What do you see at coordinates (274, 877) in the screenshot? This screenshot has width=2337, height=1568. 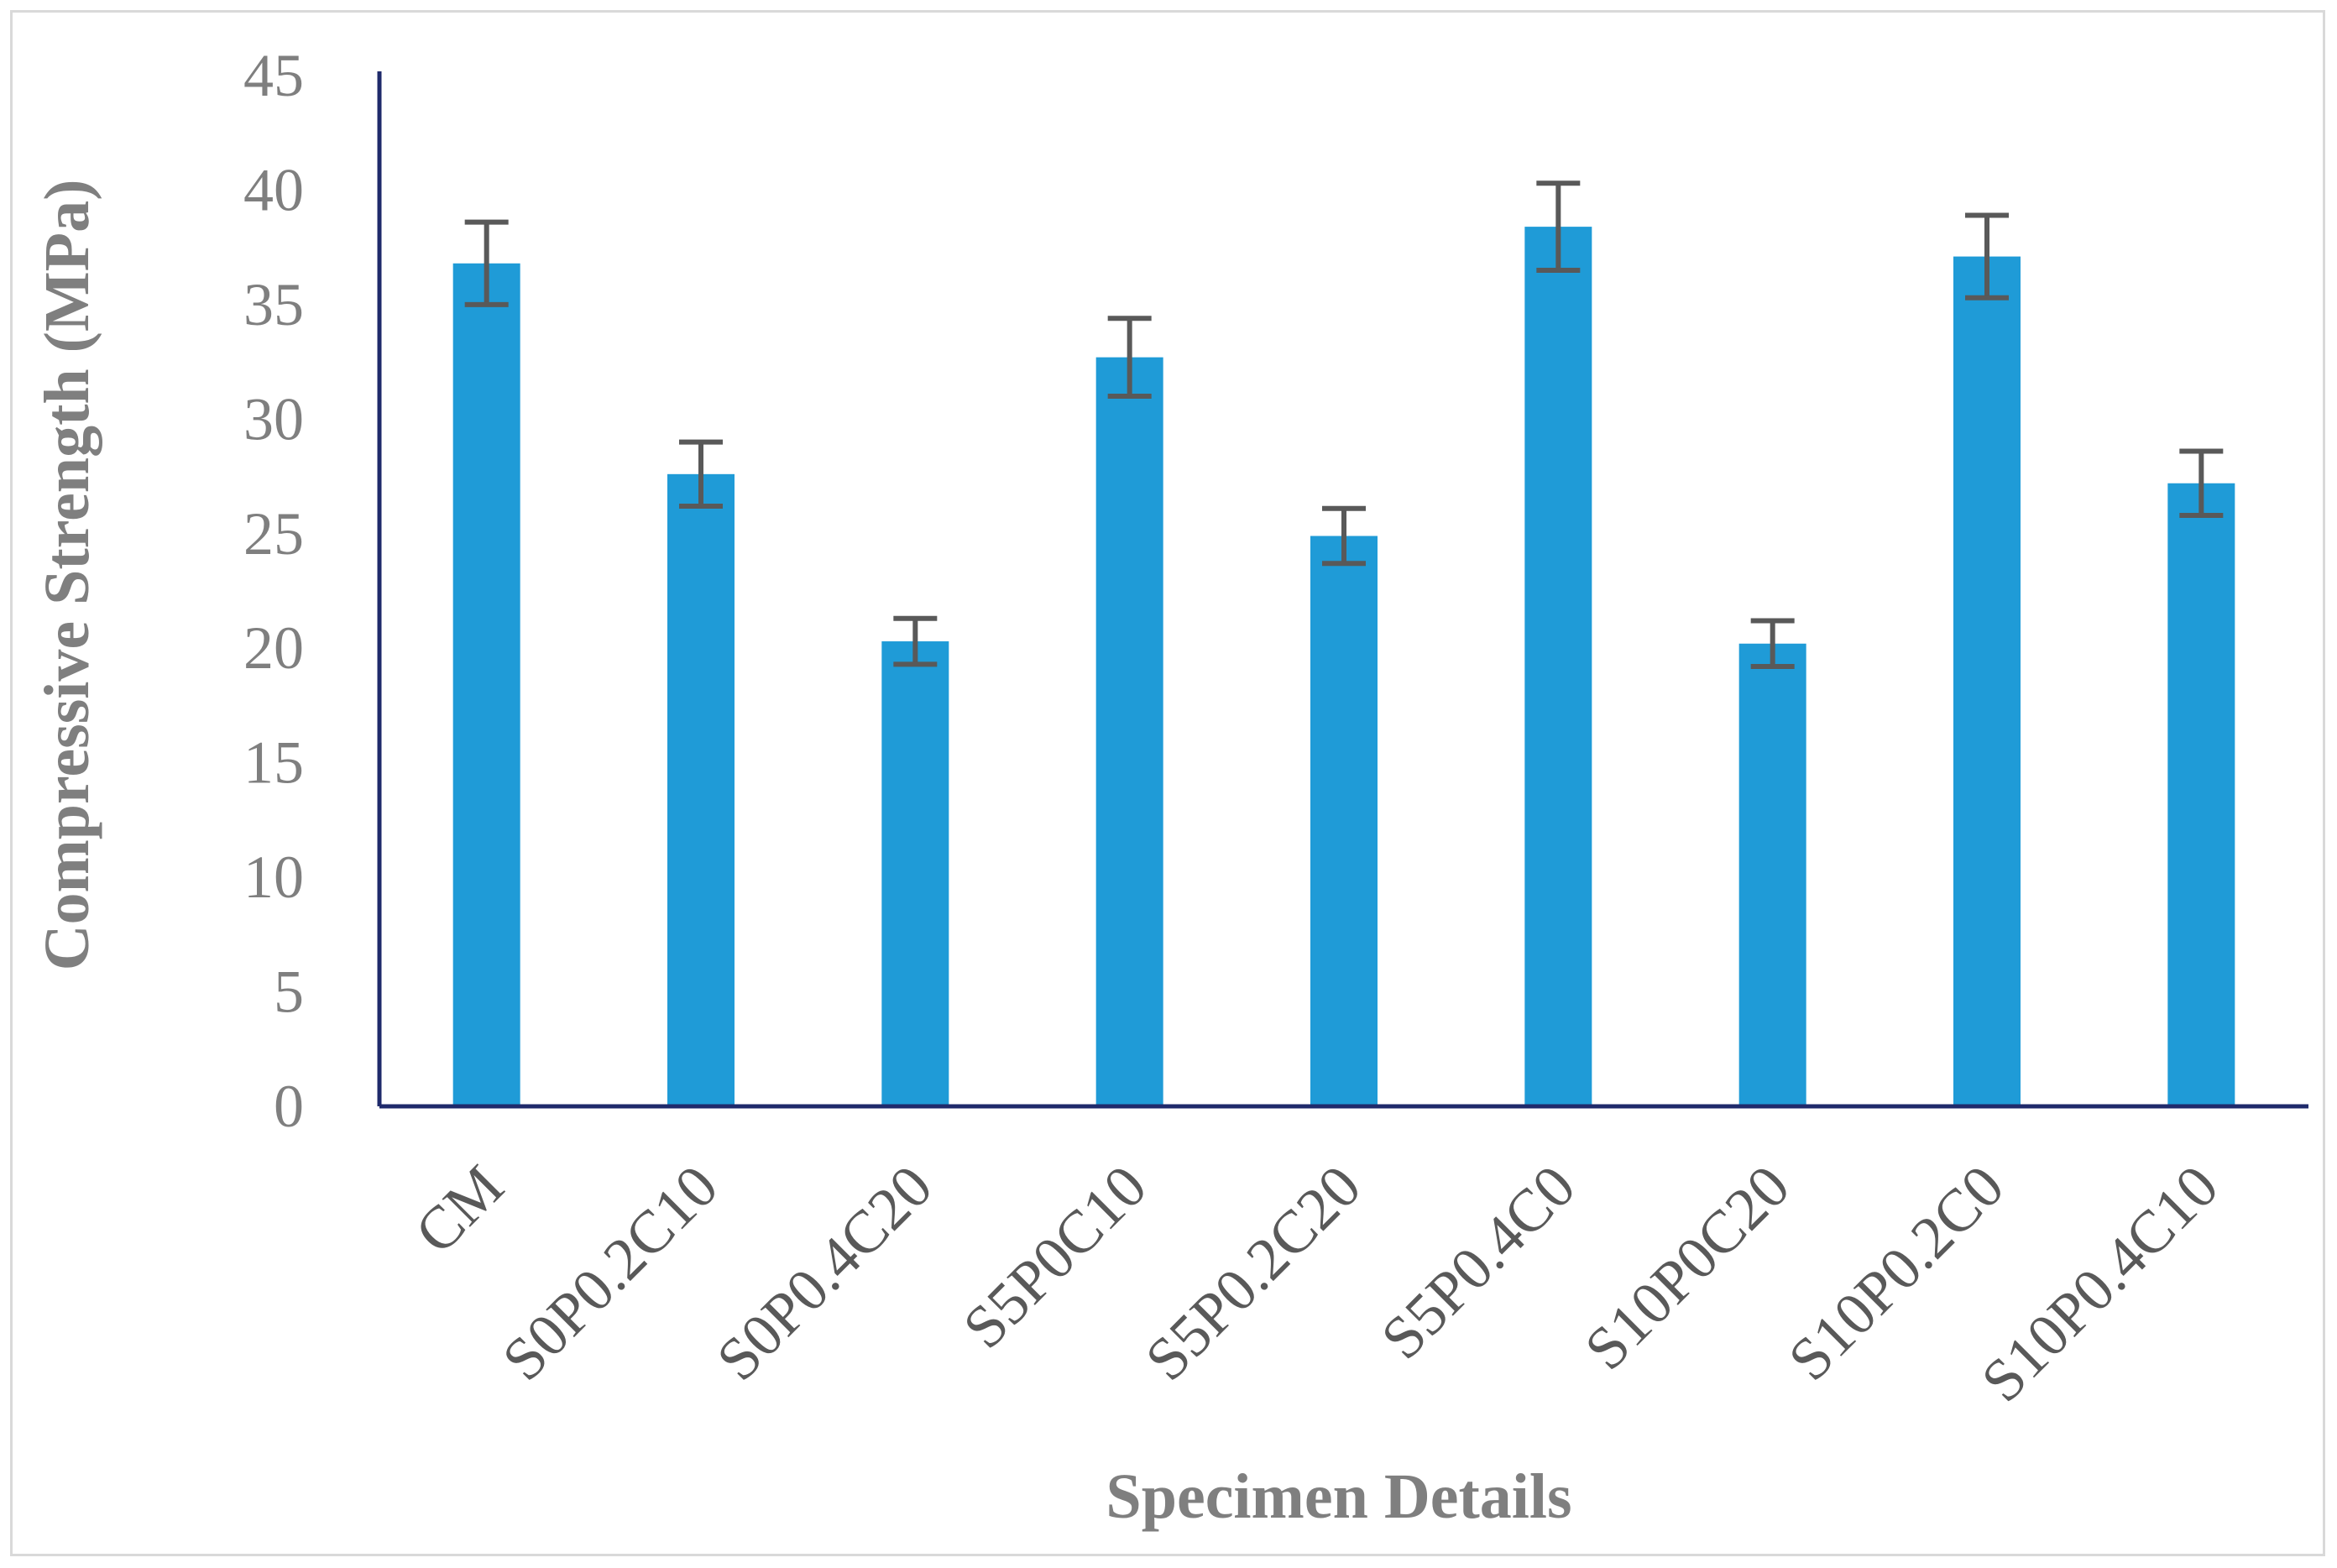 I see `y-tick-label: 10` at bounding box center [274, 877].